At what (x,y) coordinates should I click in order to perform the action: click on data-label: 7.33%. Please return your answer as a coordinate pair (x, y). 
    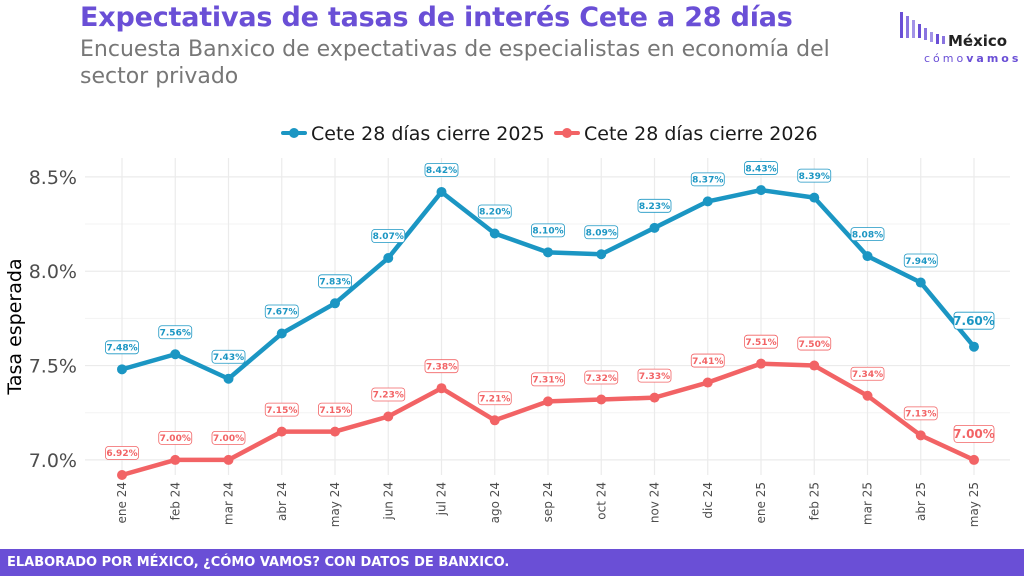
    Looking at the image, I should click on (654, 377).